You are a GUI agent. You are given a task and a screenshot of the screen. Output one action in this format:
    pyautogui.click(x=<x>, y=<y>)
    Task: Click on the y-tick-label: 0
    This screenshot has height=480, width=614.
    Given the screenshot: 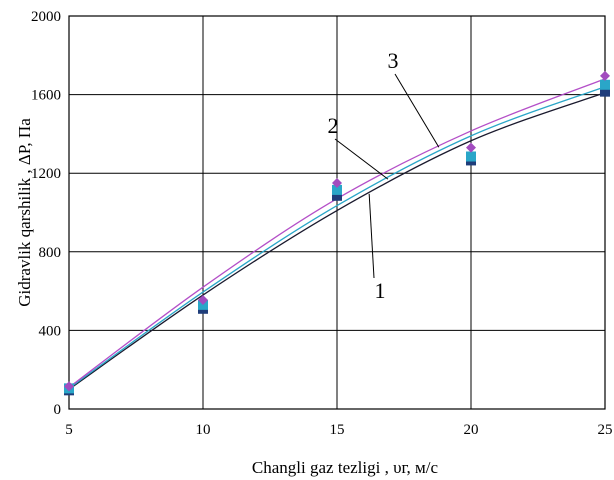 What is the action you would take?
    pyautogui.click(x=58, y=410)
    